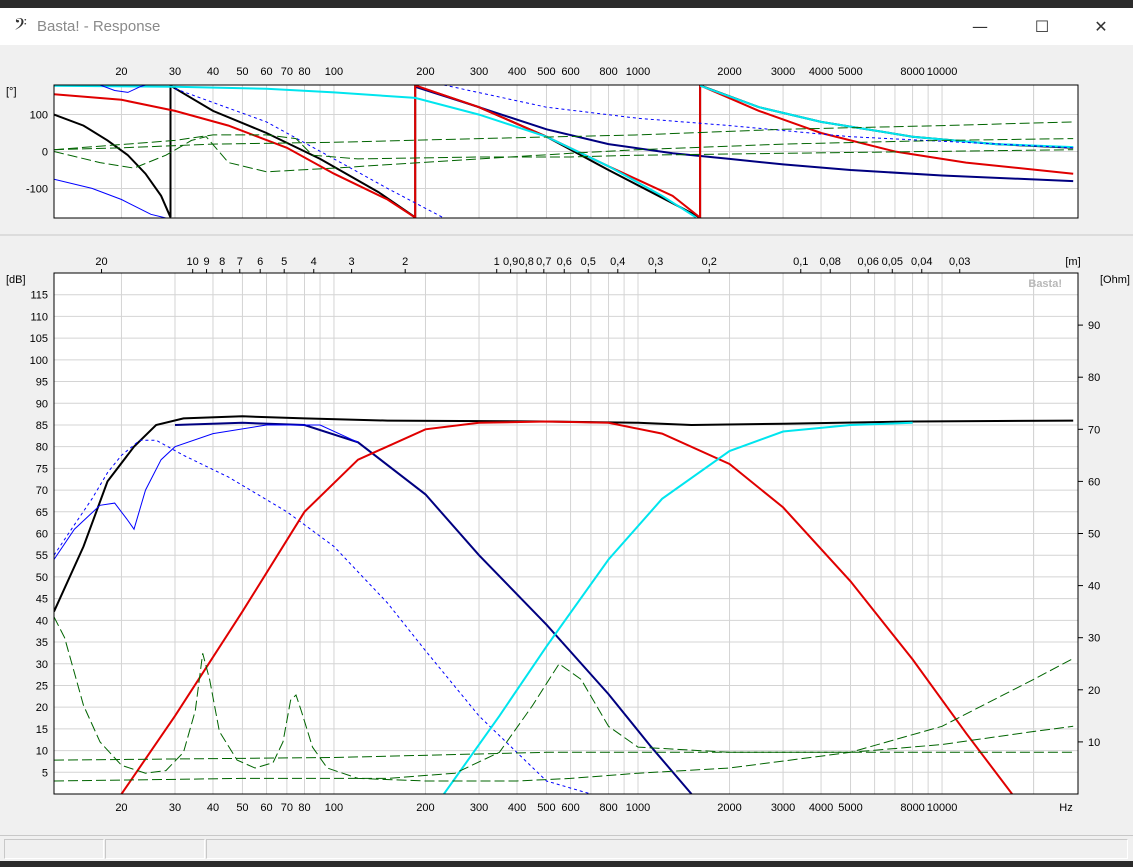  What do you see at coordinates (175, 808) in the screenshot?
I see `spl-x-tick-label: 30` at bounding box center [175, 808].